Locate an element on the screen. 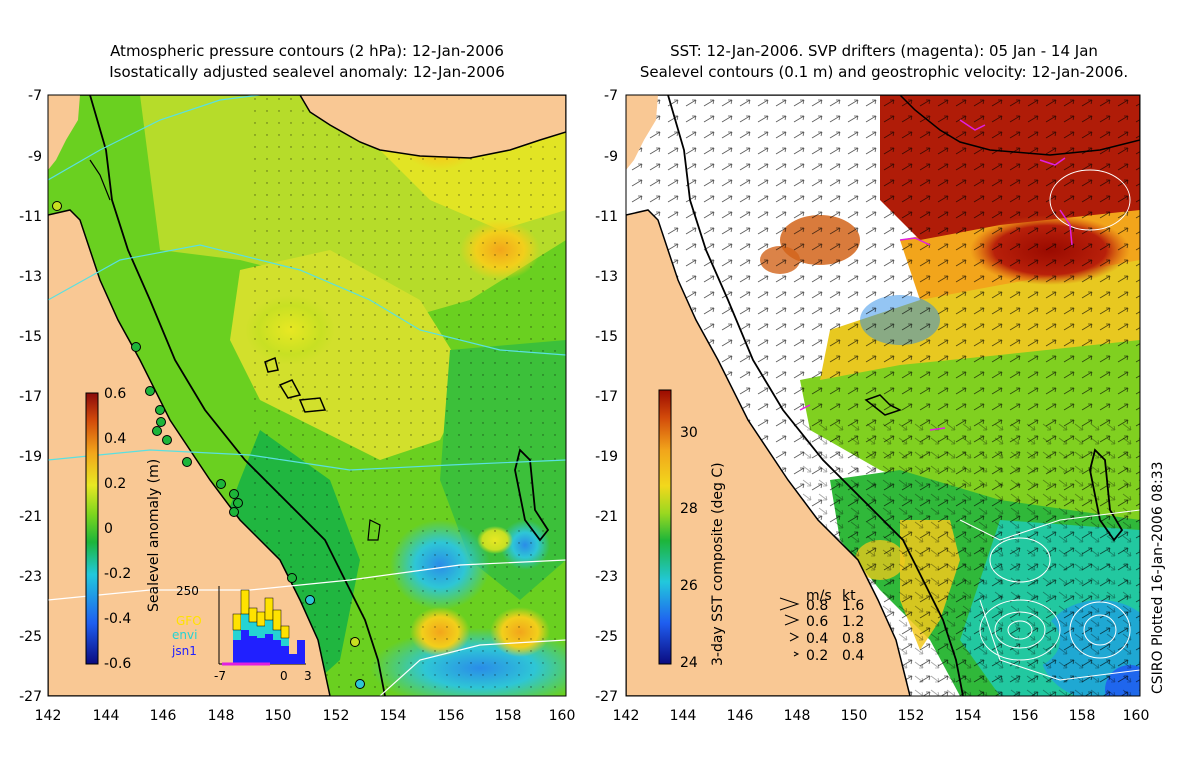  velocity-kt: 0.4 is located at coordinates (853, 656).